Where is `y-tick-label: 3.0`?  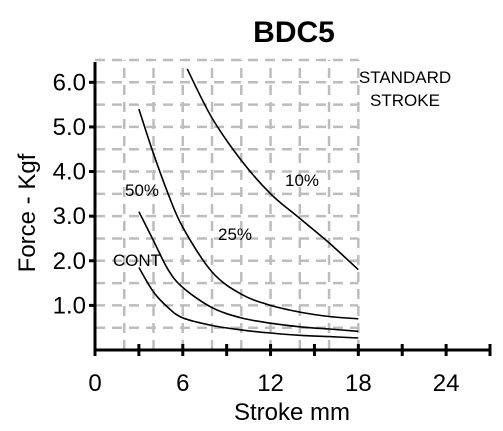
y-tick-label: 3.0 is located at coordinates (69, 216).